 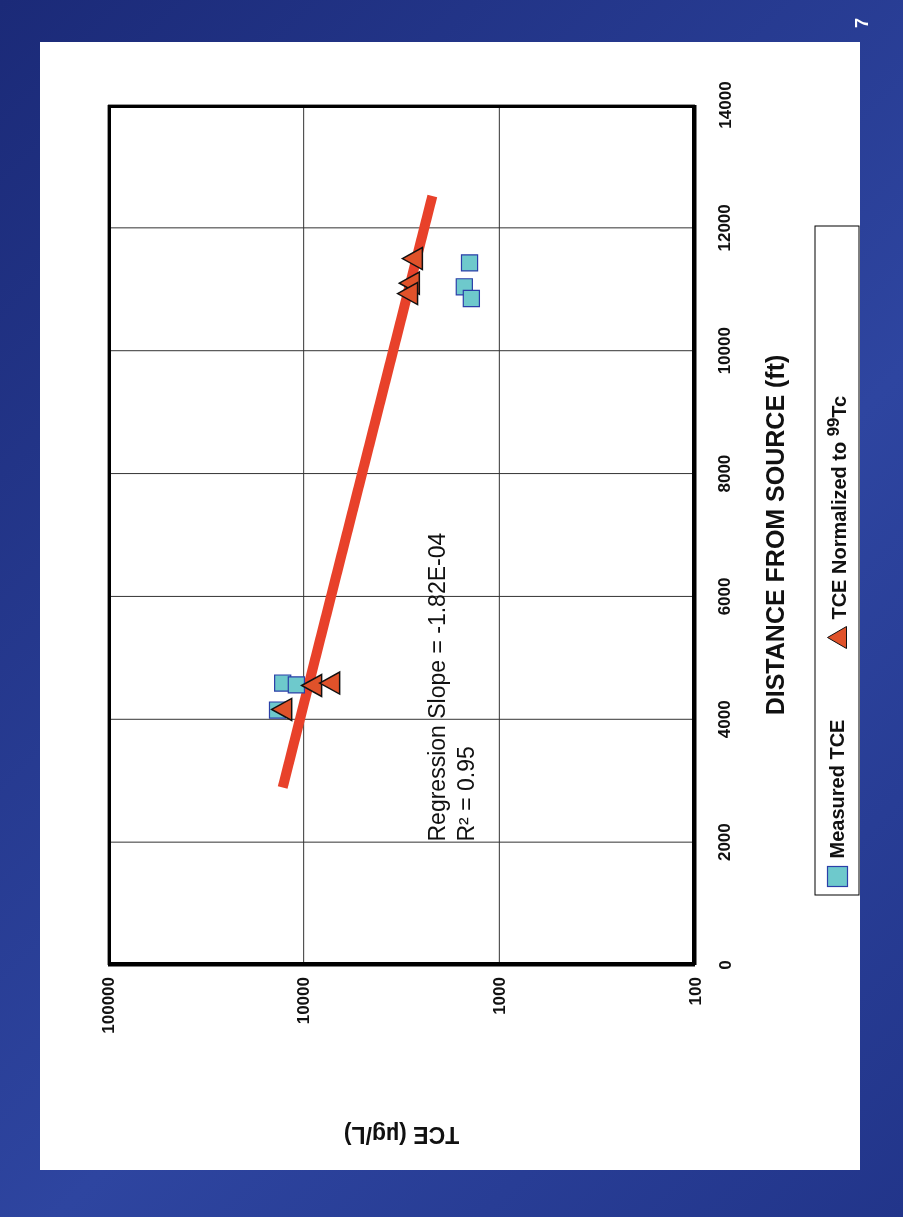 I want to click on annotation: Regression Slope = -1.82E-04, so click(x=436, y=686).